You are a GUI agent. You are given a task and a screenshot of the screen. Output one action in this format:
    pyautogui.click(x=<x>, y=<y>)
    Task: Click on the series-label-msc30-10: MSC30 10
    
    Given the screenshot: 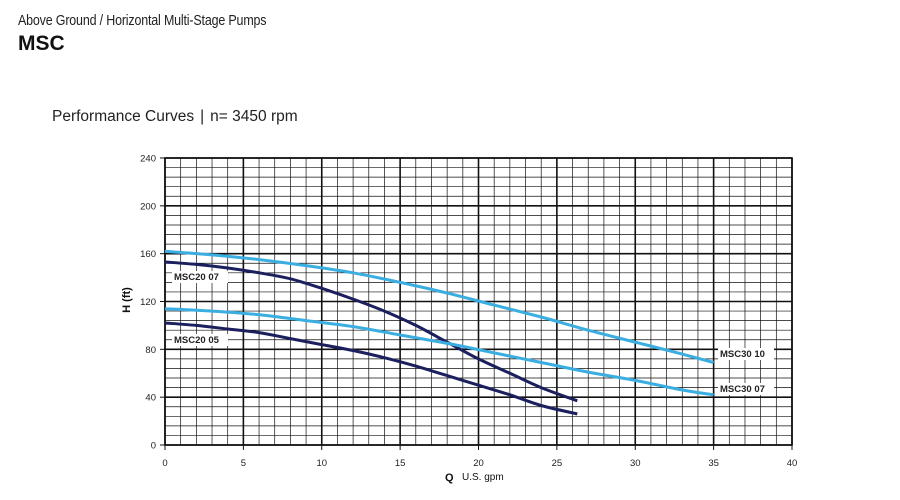 What is the action you would take?
    pyautogui.click(x=742, y=354)
    